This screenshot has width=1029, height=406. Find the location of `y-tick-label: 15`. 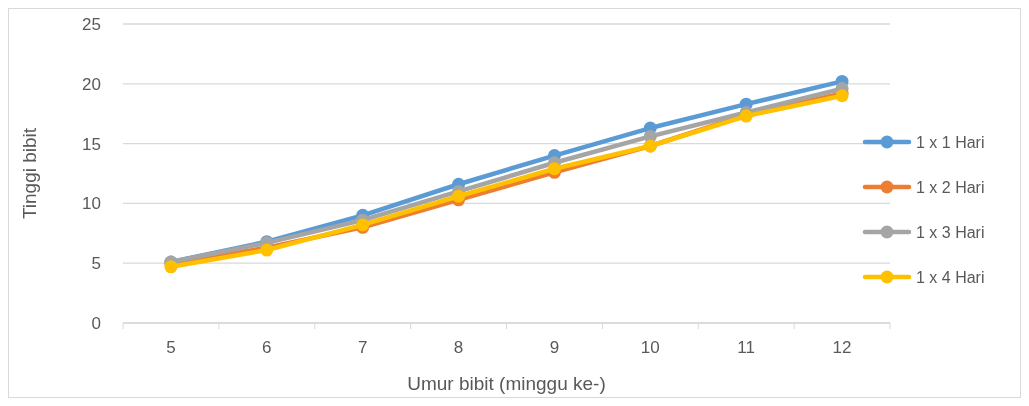

y-tick-label: 15 is located at coordinates (91, 144).